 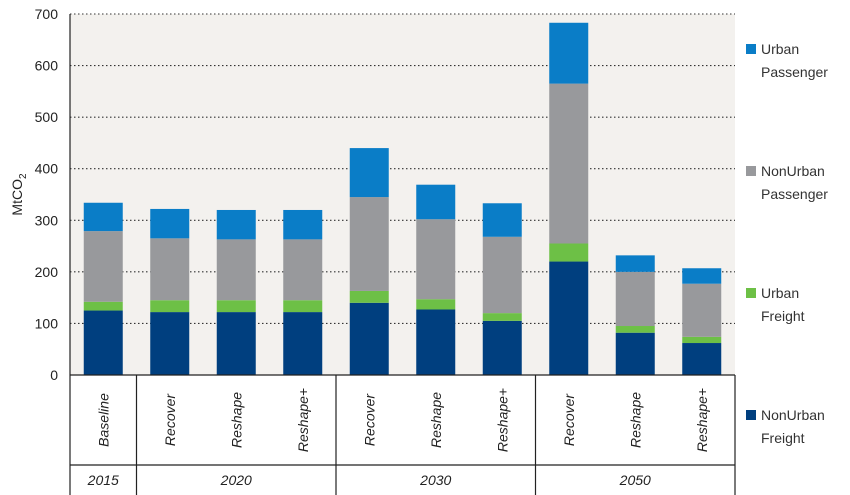 I want to click on category-label: Baseline, so click(x=103, y=420).